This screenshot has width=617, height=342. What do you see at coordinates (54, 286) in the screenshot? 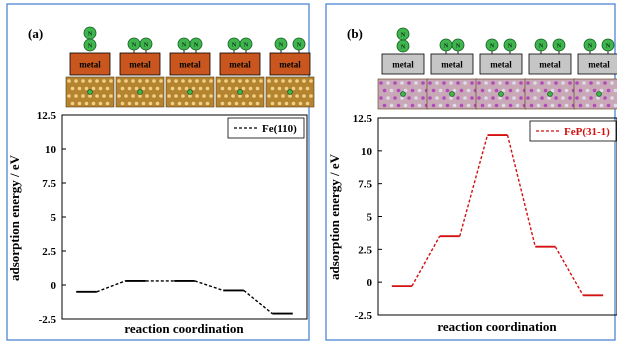
I see `panel-a-y-tick-label: 0` at bounding box center [54, 286].